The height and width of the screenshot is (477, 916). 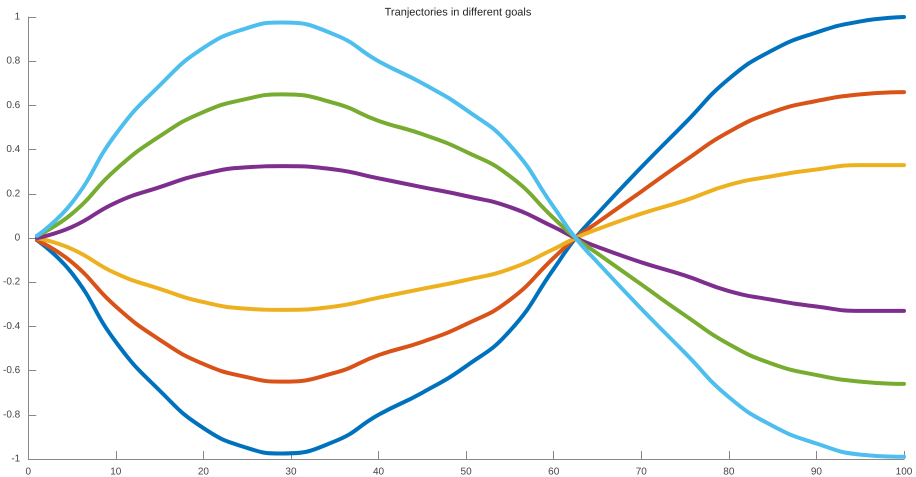 I want to click on y-tick-label: 0.8, so click(x=13, y=61).